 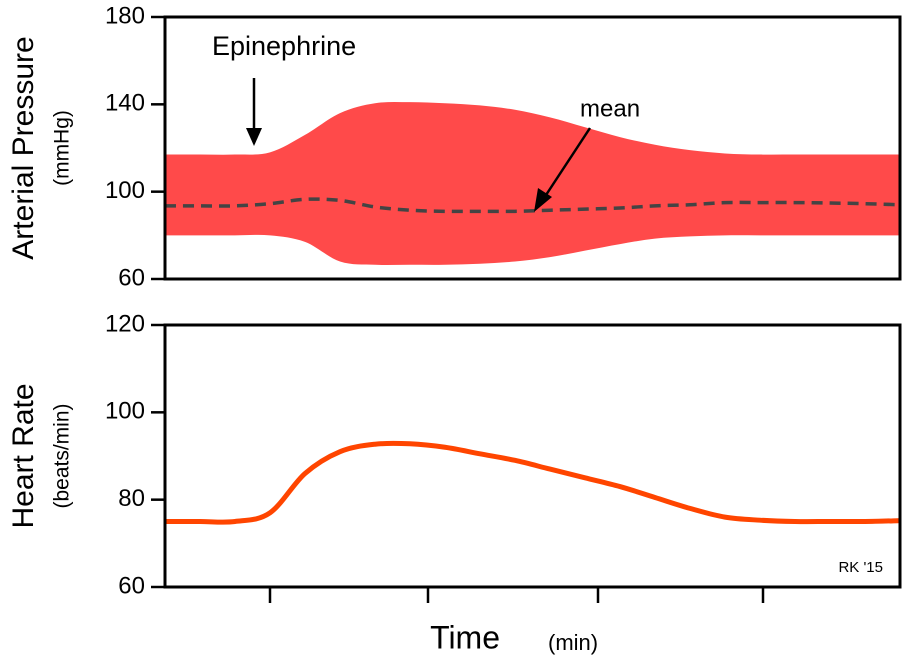 What do you see at coordinates (62, 148) in the screenshot?
I see `y-axis-unit: (mmHg)` at bounding box center [62, 148].